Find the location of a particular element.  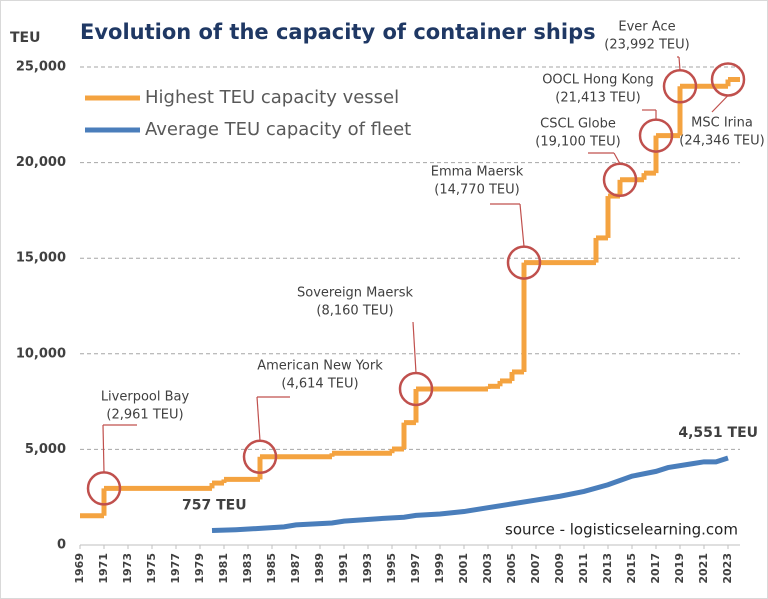

x-tick-label: 2009 is located at coordinates (559, 568).